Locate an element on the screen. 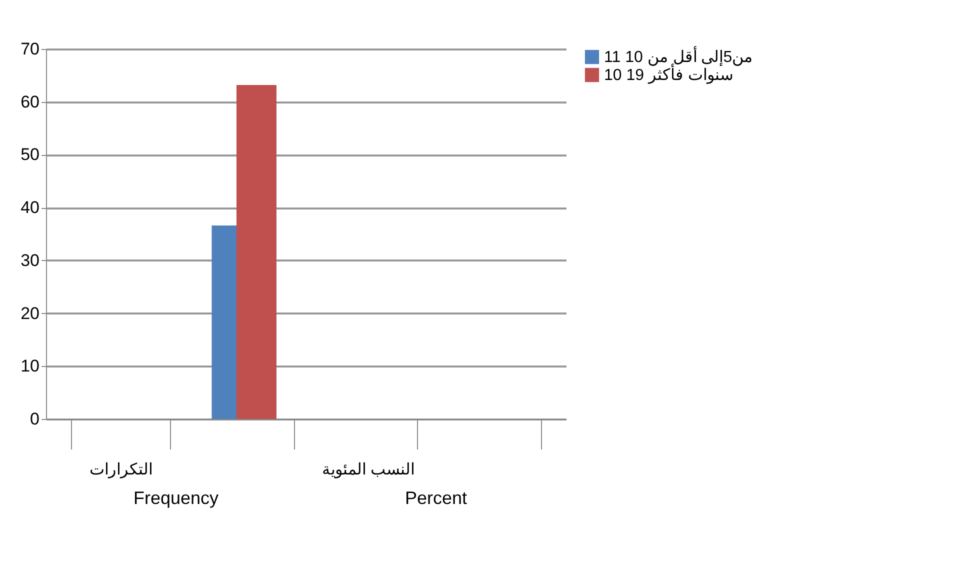  y-tick-label: 40 is located at coordinates (30, 208).